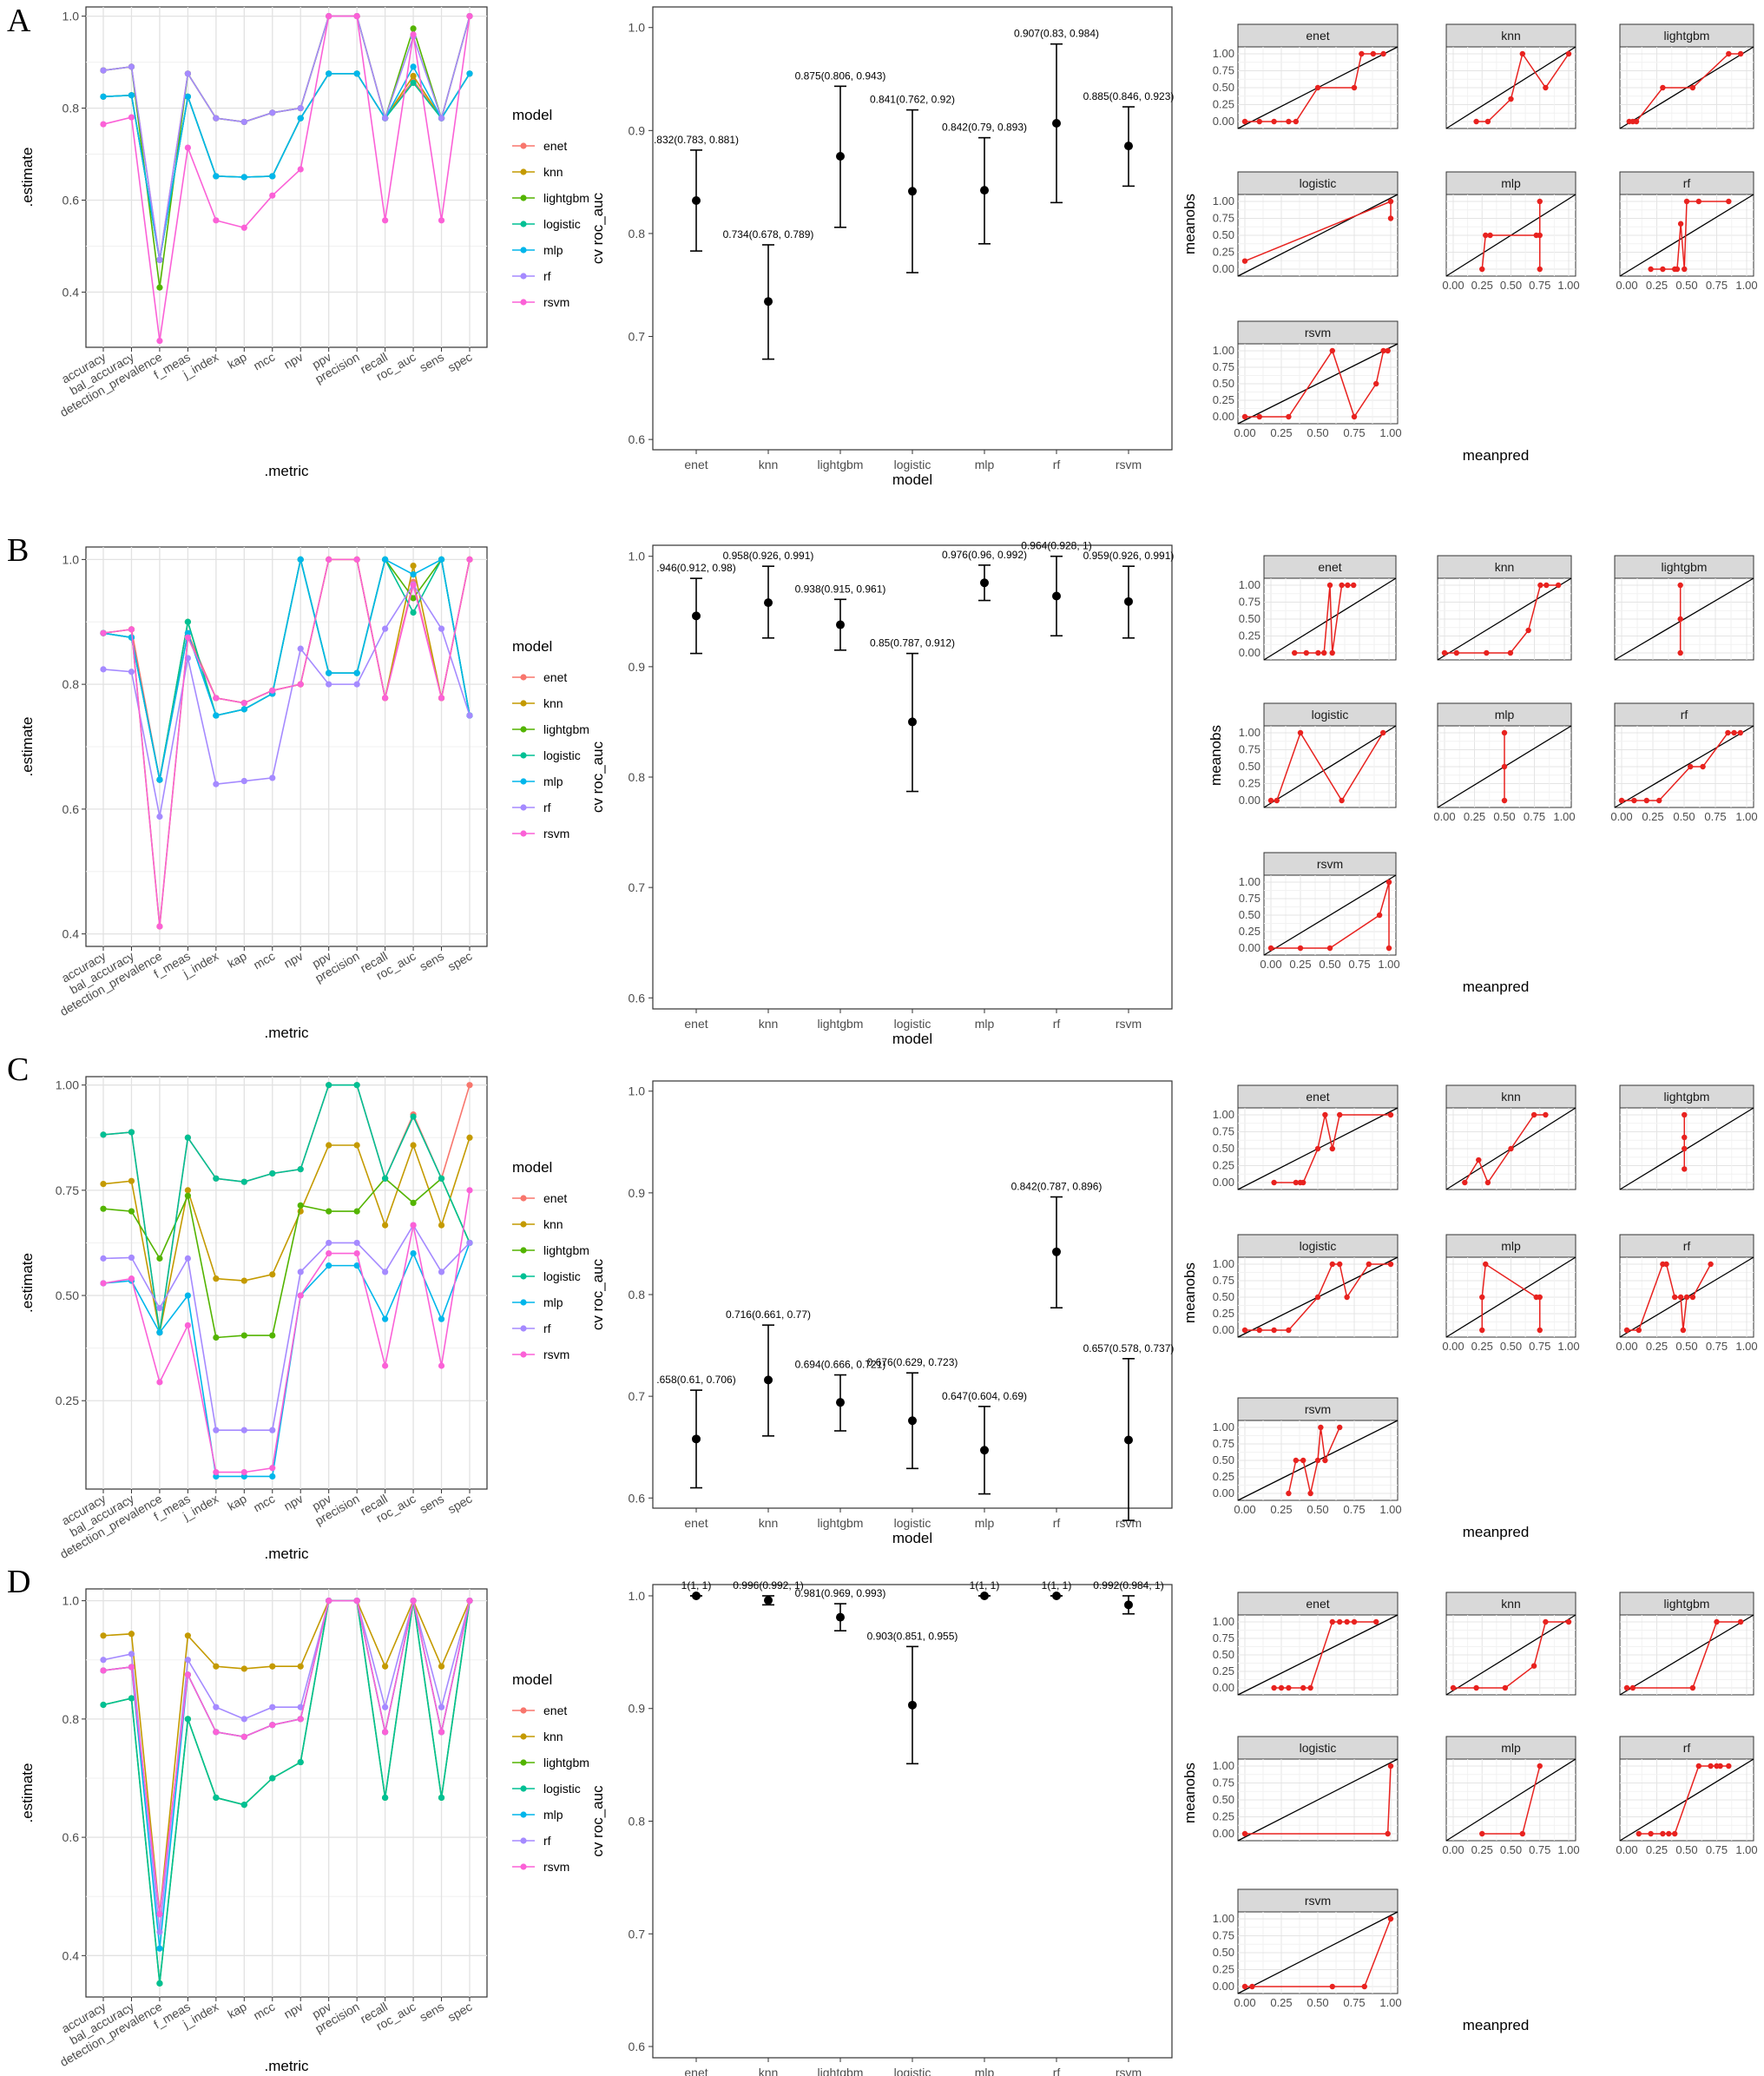 The image size is (1764, 2076). Describe the element at coordinates (1129, 556) in the screenshot. I see `point-label: 0.959(0.926, 0.991)` at that location.